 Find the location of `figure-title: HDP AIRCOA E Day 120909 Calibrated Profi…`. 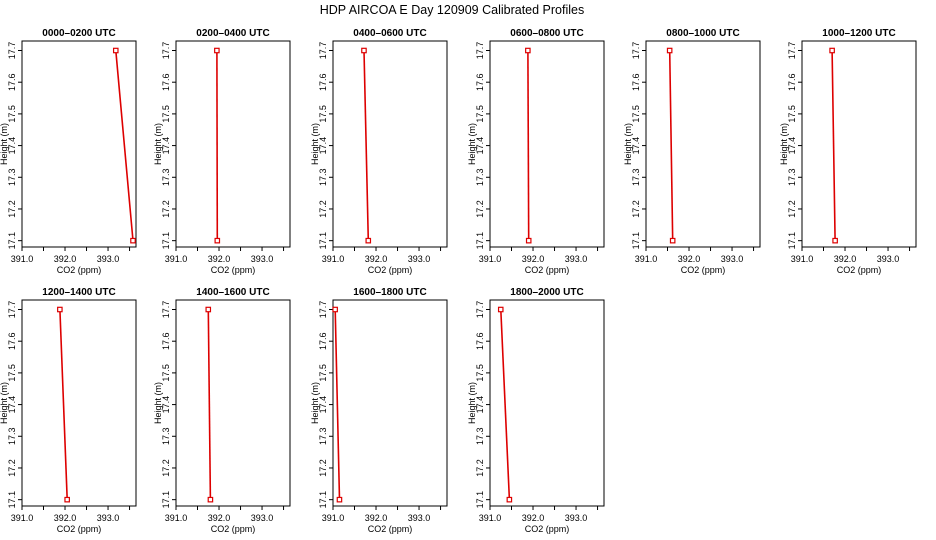

figure-title: HDP AIRCOA E Day 120909 Calibrated Profi… is located at coordinates (452, 10).